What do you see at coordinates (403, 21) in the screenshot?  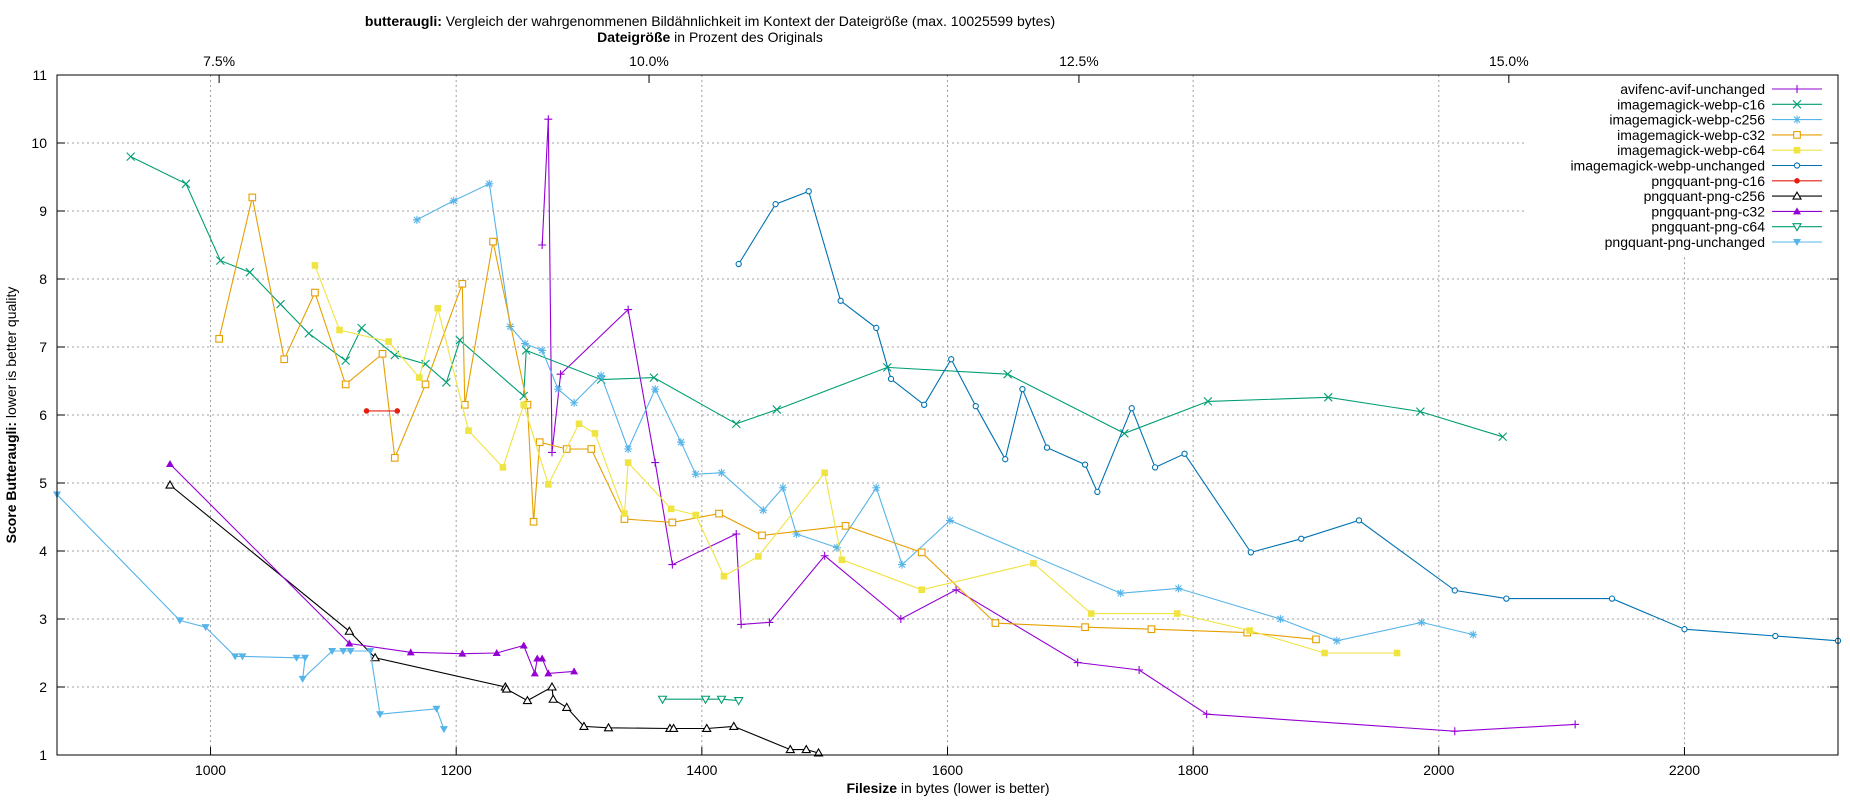 I see `chart-title-bold: butteraugli:` at bounding box center [403, 21].